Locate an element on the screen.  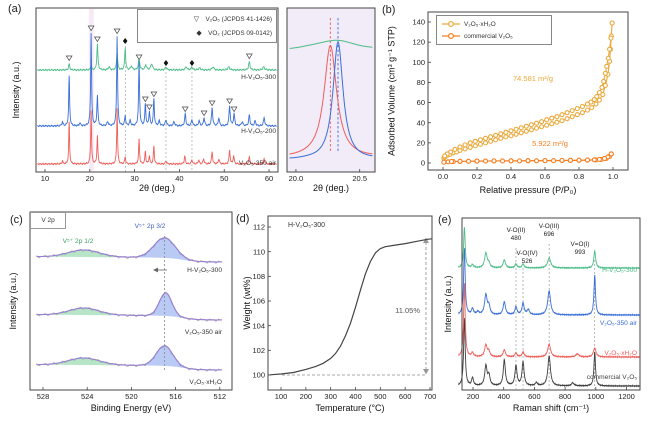
svg-text: 512 is located at coordinates (220, 396).